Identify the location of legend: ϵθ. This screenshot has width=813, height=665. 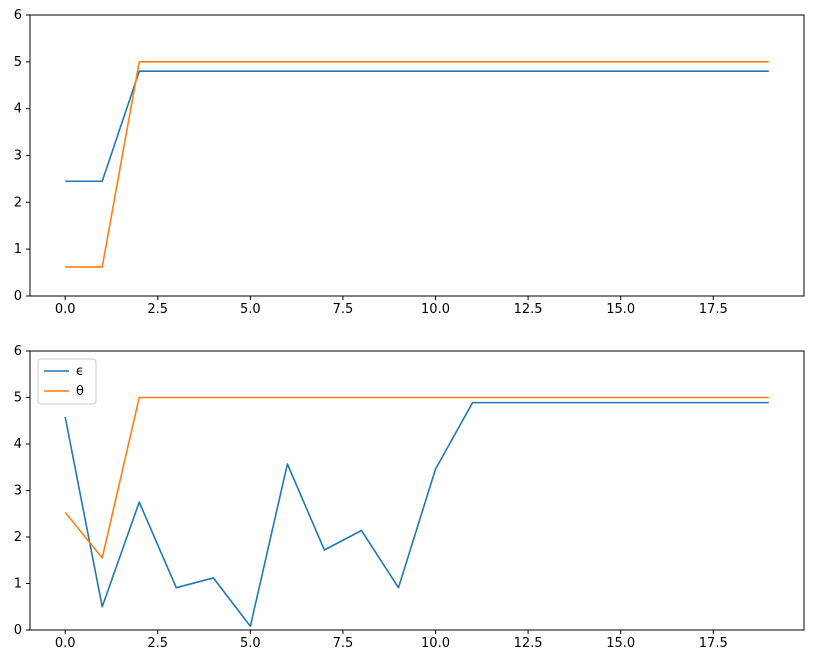
(67, 381).